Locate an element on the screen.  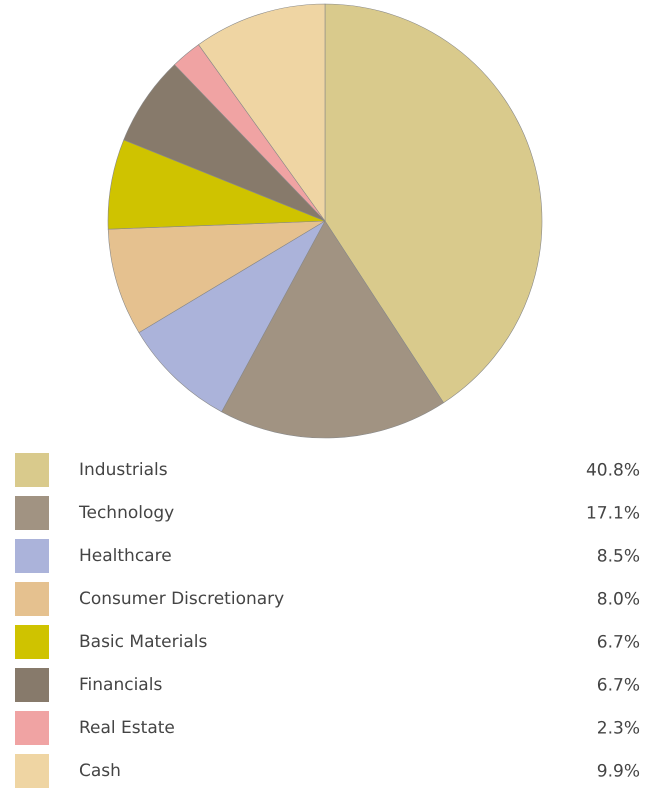
data-label: 9.9% is located at coordinates (618, 772).